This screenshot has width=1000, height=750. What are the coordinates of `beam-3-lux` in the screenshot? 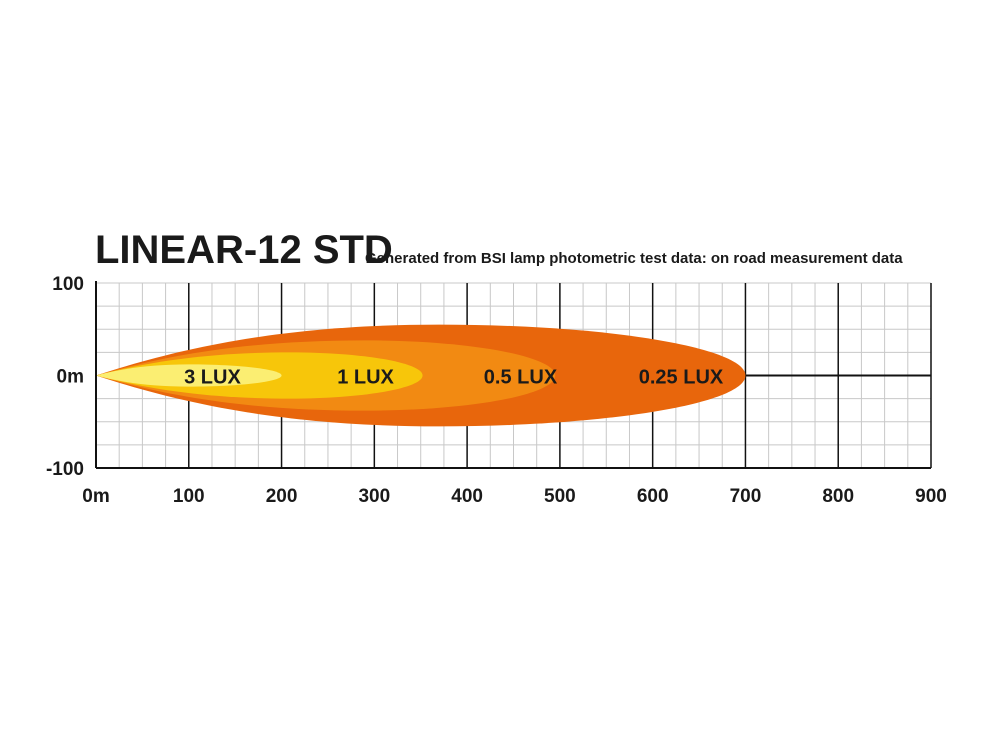 It's located at (189, 375).